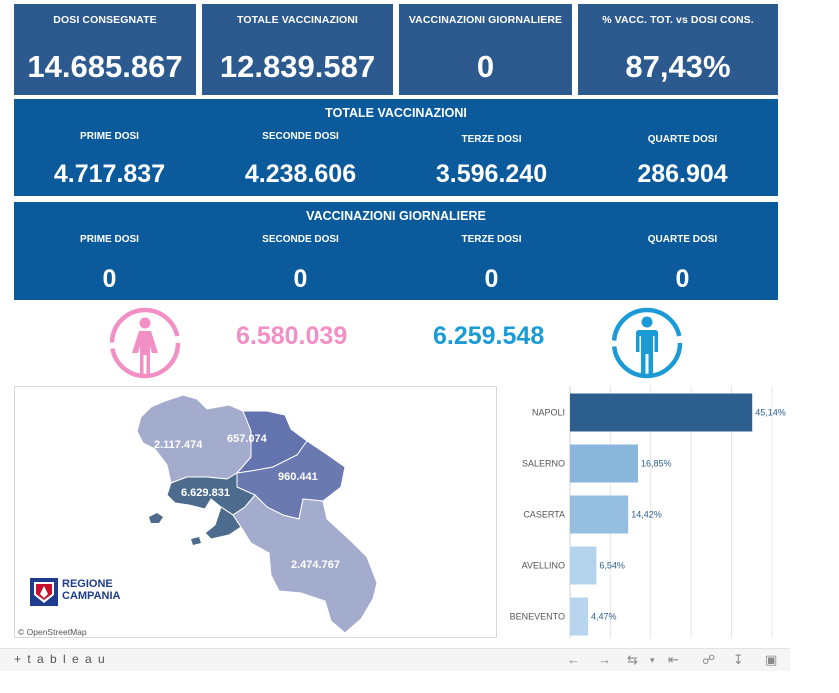 This screenshot has height=693, width=839. I want to click on data-label: 45,14%, so click(770, 413).